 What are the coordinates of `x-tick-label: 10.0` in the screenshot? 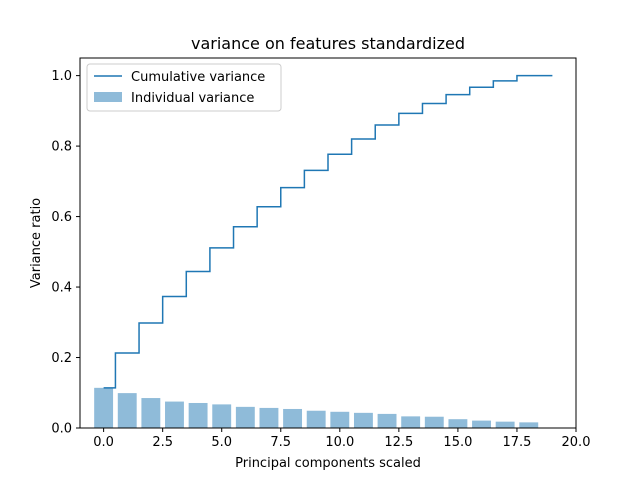 It's located at (339, 442).